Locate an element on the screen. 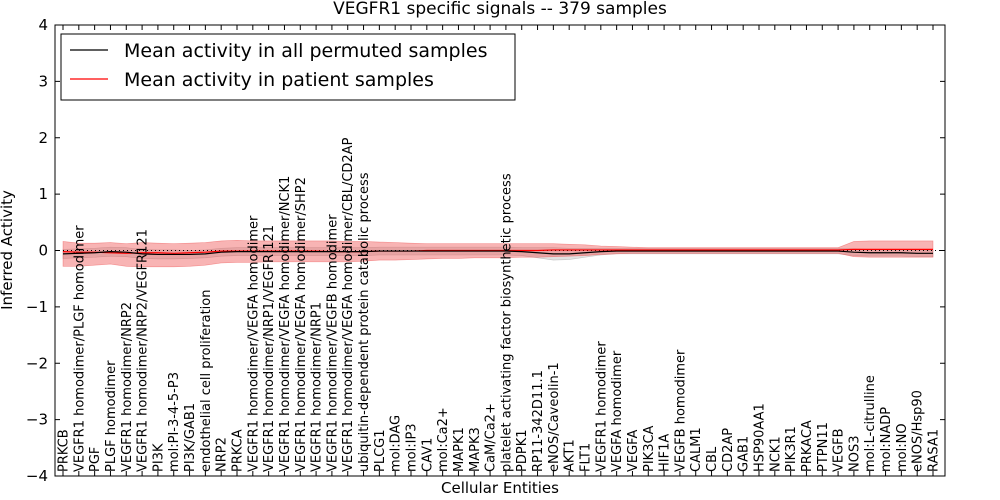 This screenshot has width=1000, height=500. x-tick-label: mol:DAG is located at coordinates (396, 443).